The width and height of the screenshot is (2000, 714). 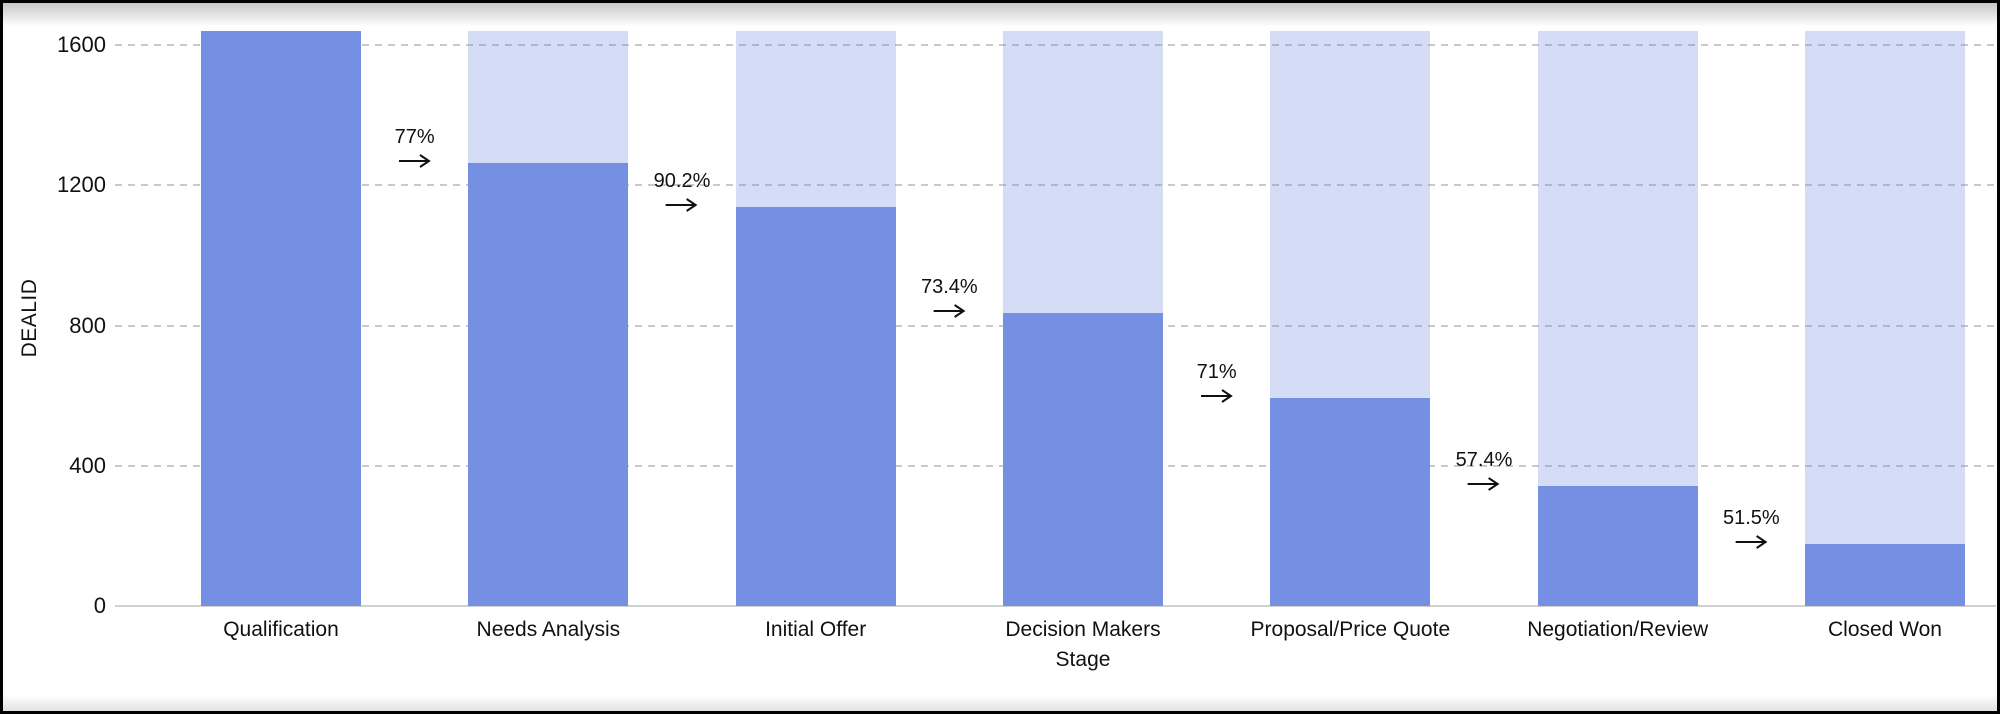 What do you see at coordinates (1083, 659) in the screenshot?
I see `x-axis-title: Stage` at bounding box center [1083, 659].